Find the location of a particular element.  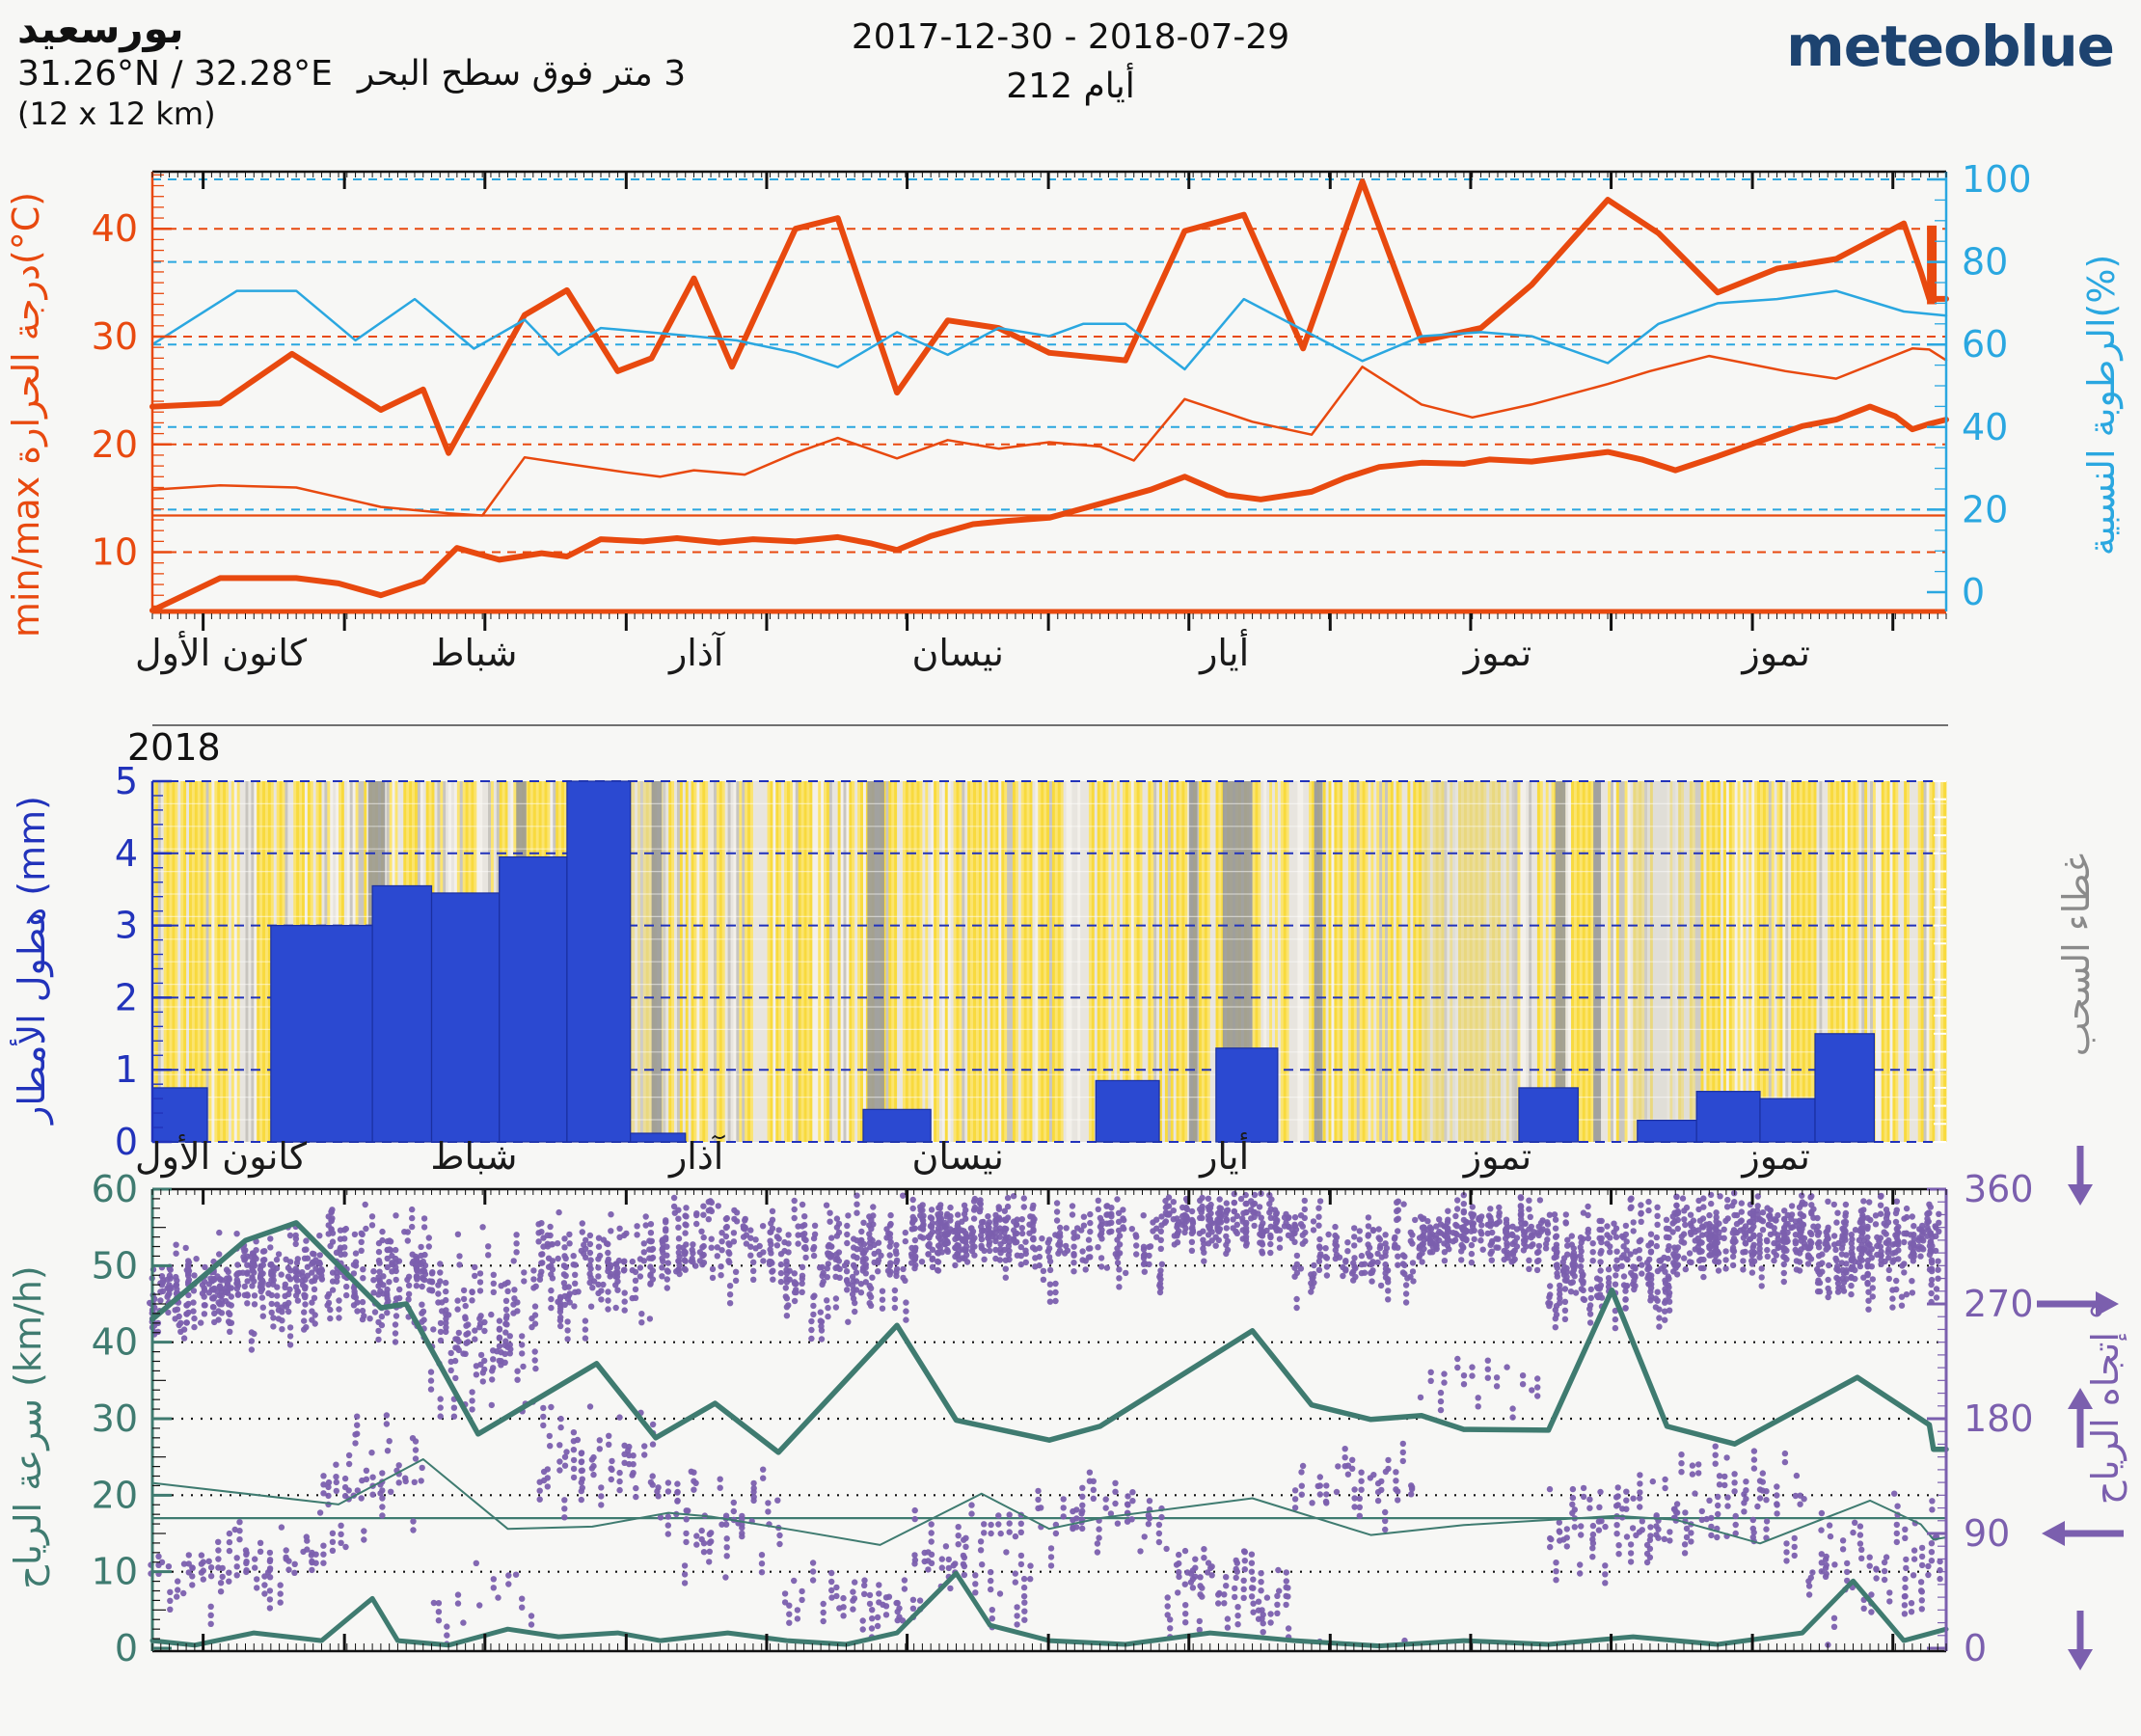

svg-text: 2018 is located at coordinates (174, 747).